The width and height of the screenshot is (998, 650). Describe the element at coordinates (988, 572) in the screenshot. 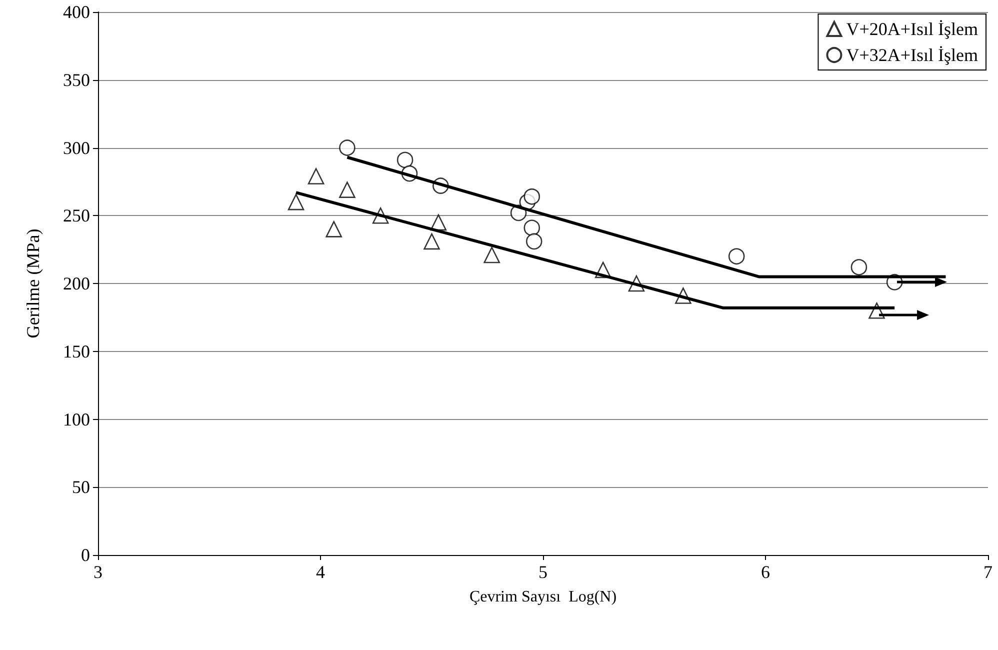

I see `x-tick-label: 7` at that location.